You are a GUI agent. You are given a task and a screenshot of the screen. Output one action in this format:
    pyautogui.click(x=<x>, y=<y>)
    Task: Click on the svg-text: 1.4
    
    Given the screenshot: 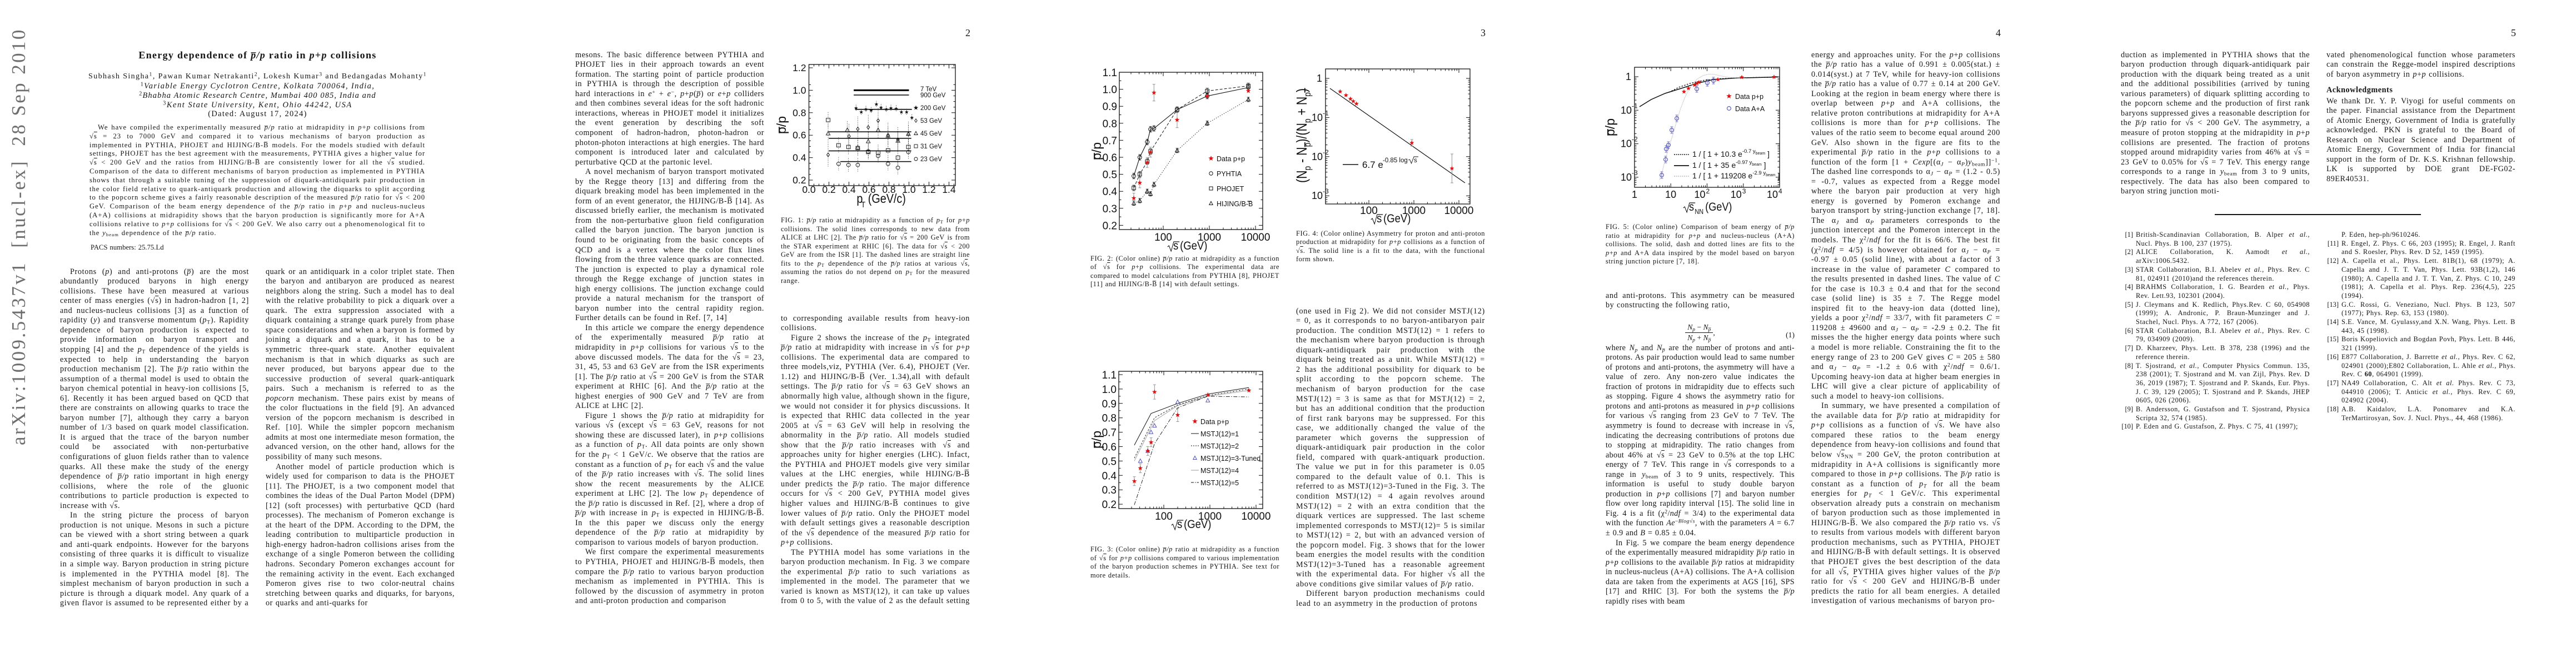 What is the action you would take?
    pyautogui.click(x=949, y=189)
    